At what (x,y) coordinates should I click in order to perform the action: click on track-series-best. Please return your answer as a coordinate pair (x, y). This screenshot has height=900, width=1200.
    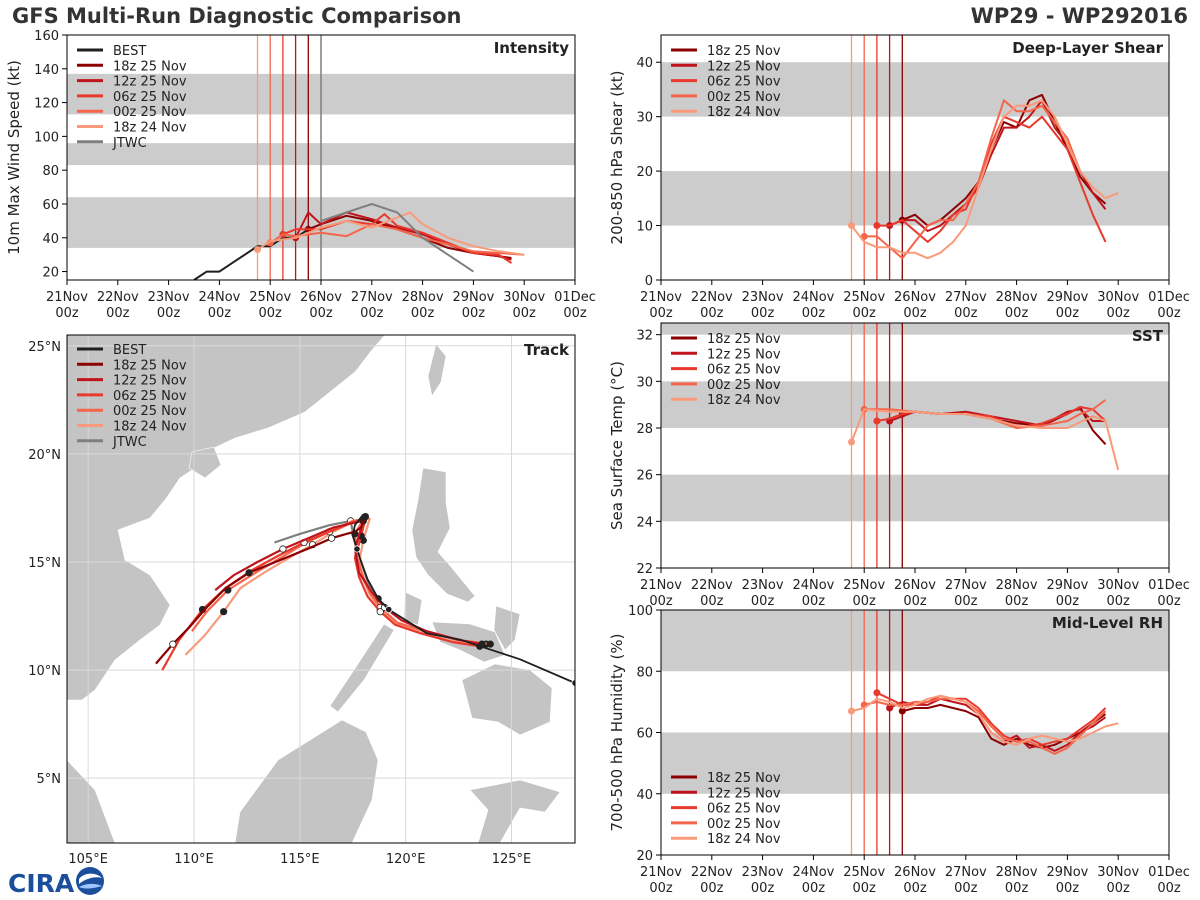
    Looking at the image, I should click on (463, 598).